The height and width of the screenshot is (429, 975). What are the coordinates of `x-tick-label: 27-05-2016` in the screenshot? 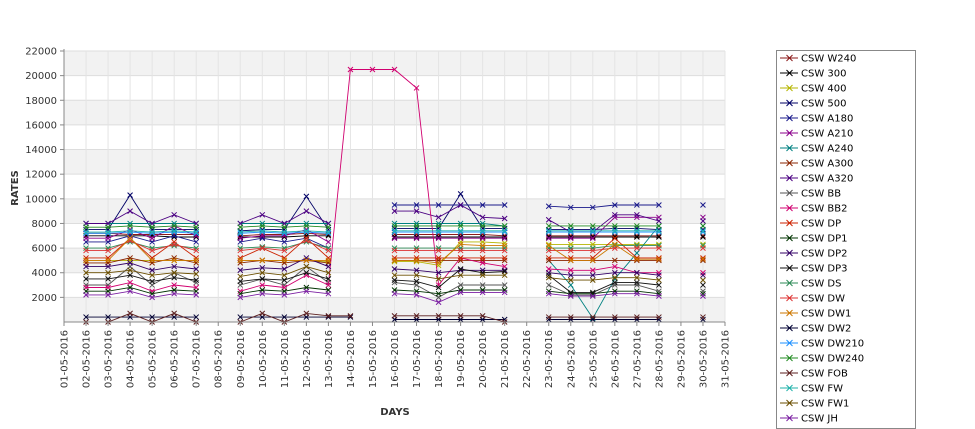 It's located at (637, 359).